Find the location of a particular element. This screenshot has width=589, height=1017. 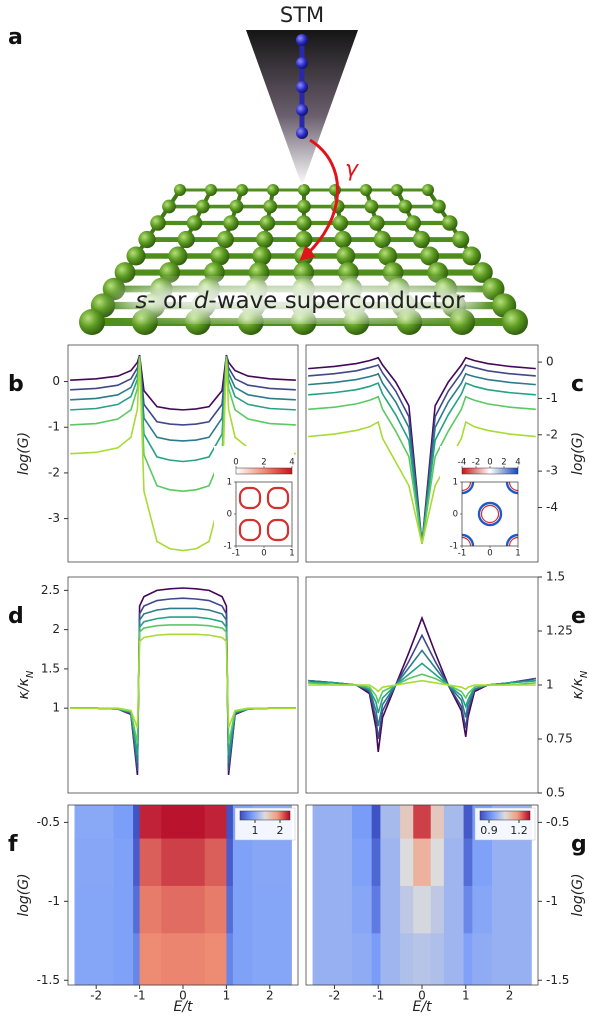

x-tick-label: -2 is located at coordinates (96, 996).